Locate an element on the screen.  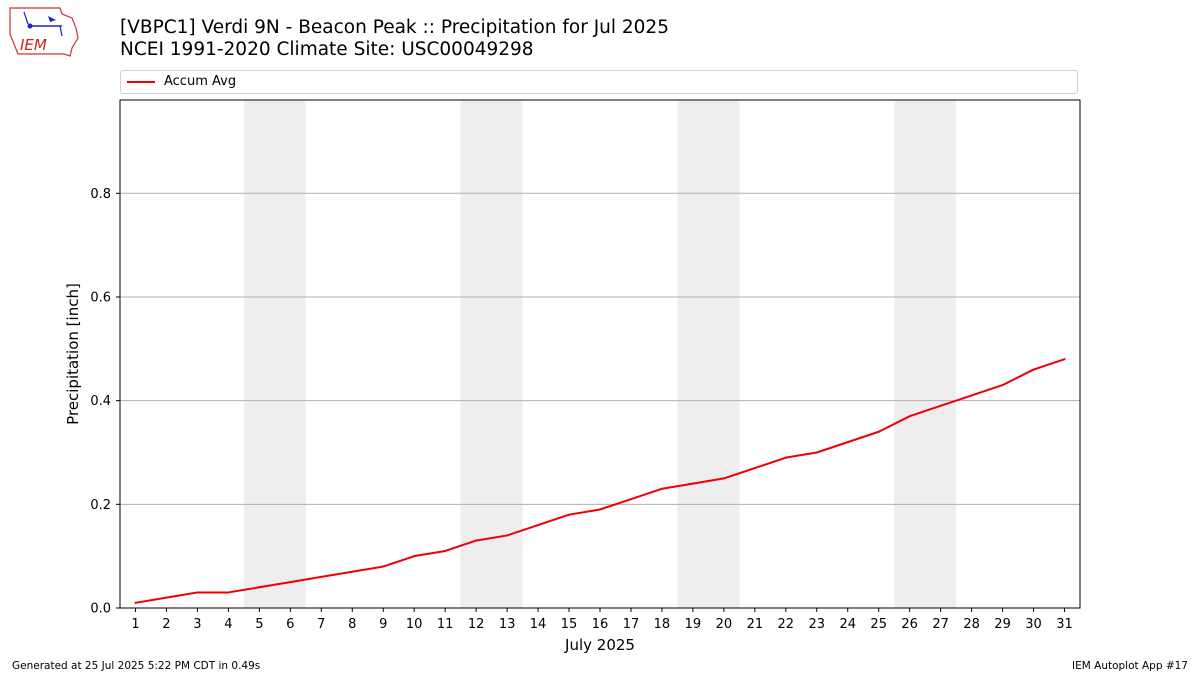
x-tick-label-3: 3 is located at coordinates (197, 624).